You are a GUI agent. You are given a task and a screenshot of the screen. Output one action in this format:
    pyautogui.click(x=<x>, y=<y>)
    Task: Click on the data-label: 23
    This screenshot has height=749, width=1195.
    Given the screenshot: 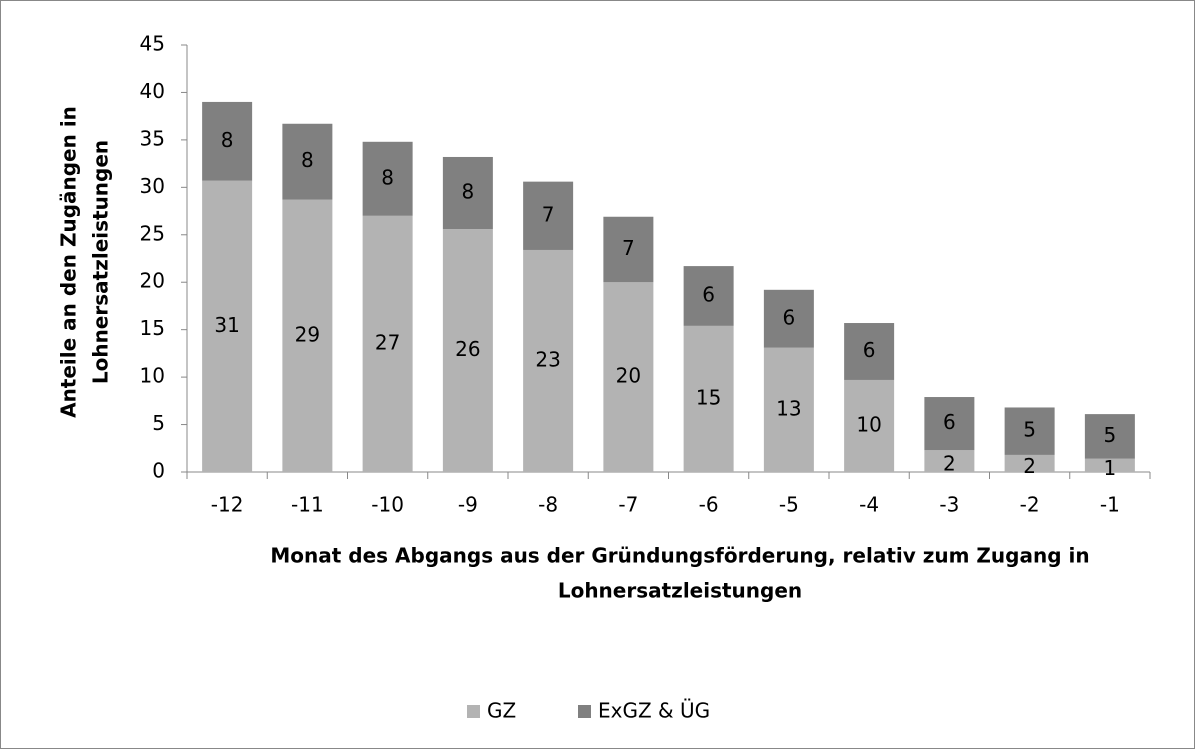 What is the action you would take?
    pyautogui.click(x=547, y=359)
    